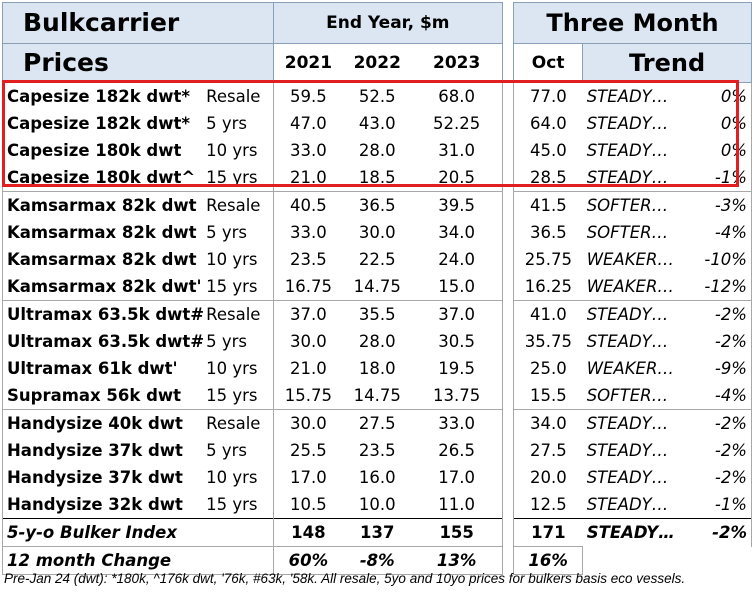 This screenshot has height=608, width=752. Describe the element at coordinates (137, 532) in the screenshot. I see `index-label: 5-y-o Bulker Index` at that location.